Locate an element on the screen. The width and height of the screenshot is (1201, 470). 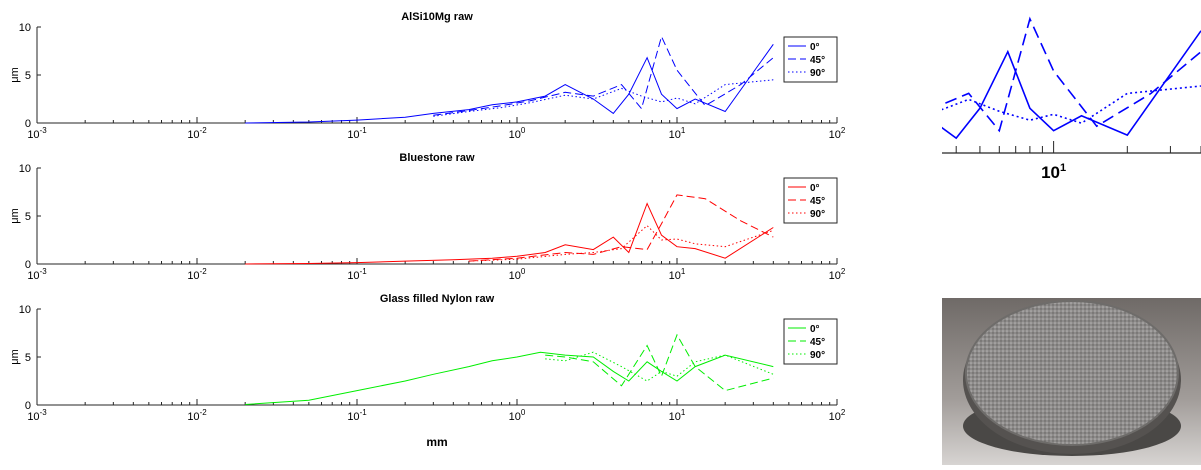
x-axis-label: mm is located at coordinates (436, 442).